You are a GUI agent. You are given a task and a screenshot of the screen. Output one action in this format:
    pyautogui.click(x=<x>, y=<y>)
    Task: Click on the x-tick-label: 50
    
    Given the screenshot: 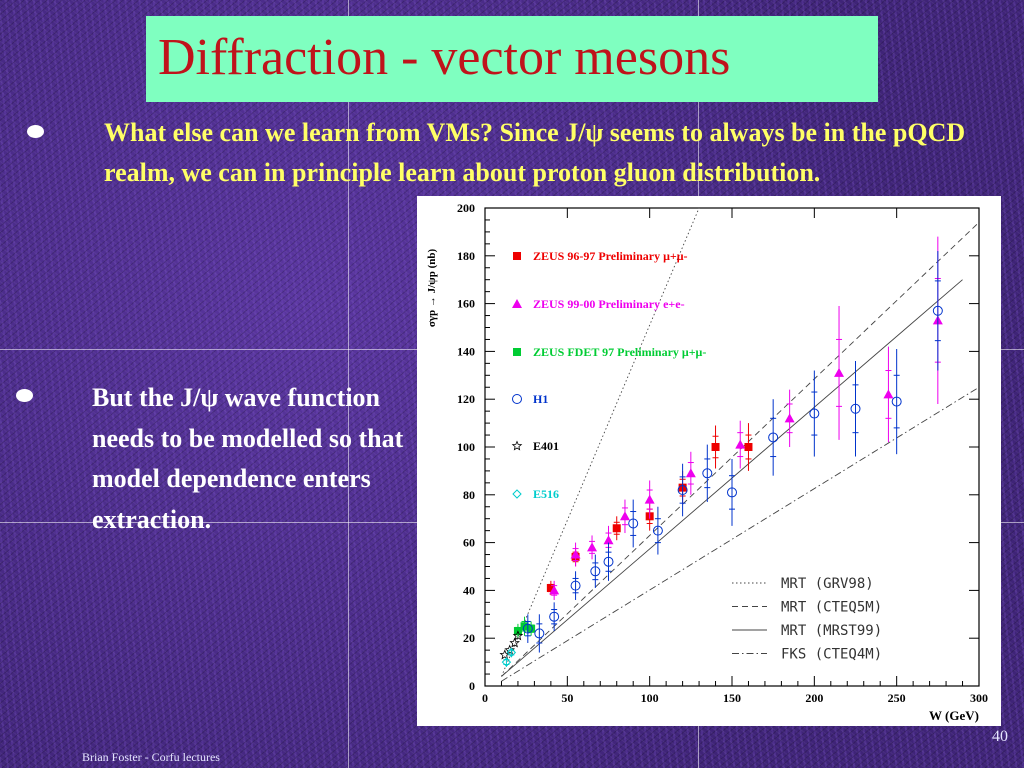 What is the action you would take?
    pyautogui.click(x=567, y=698)
    